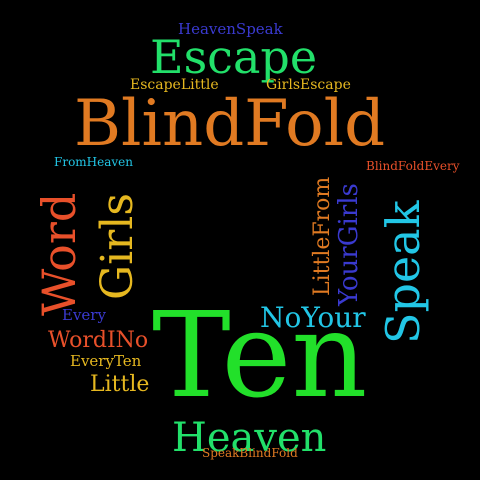  I want to click on word-speakblindfold: SpeakBlindFold, so click(250, 453).